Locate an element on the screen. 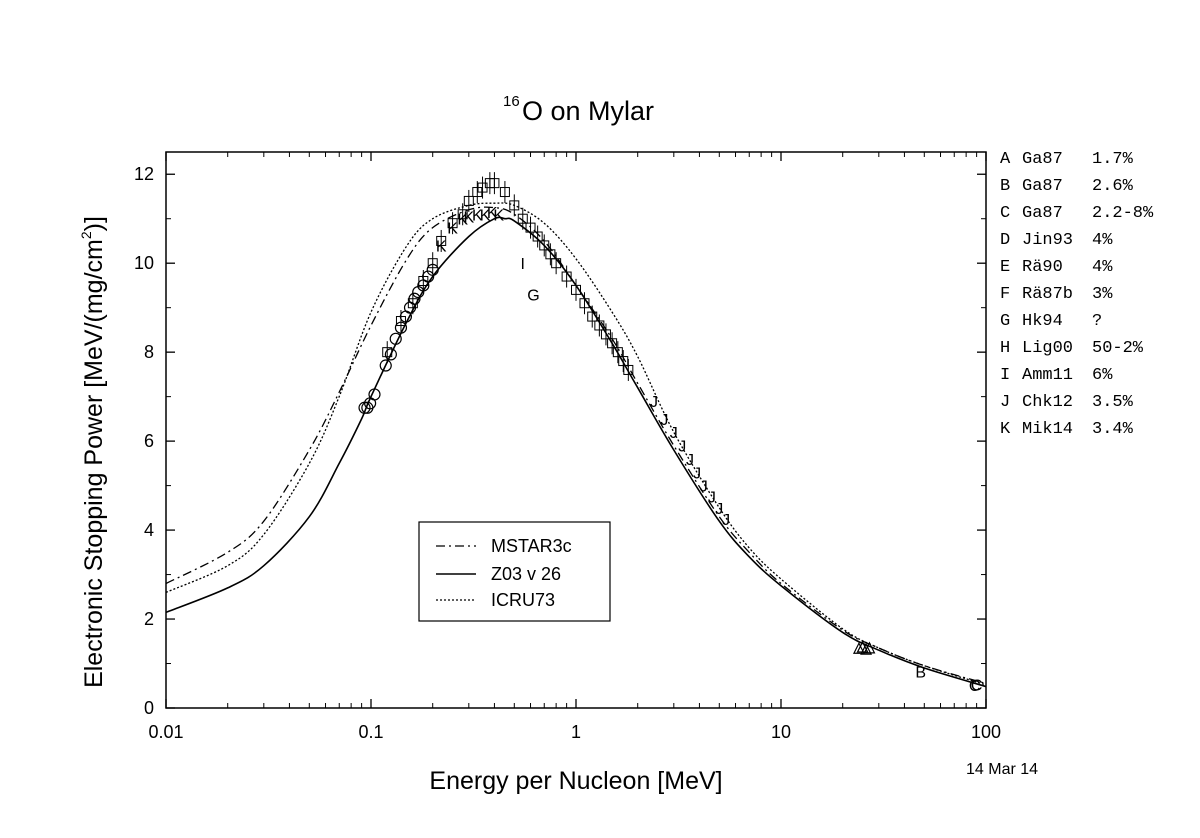 The image size is (1200, 838). reference-entry: K Mik14 3.4% is located at coordinates (1067, 429).